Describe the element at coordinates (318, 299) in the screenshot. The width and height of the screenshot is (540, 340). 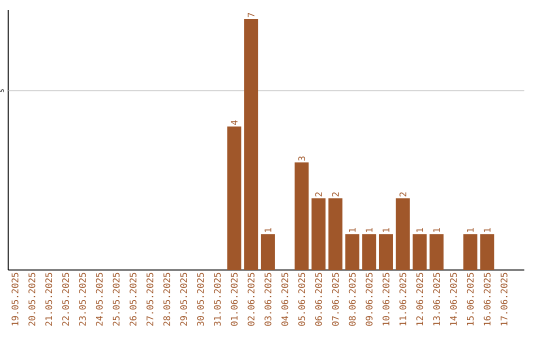
I see `x-tick-label: 06.06.2025` at that location.